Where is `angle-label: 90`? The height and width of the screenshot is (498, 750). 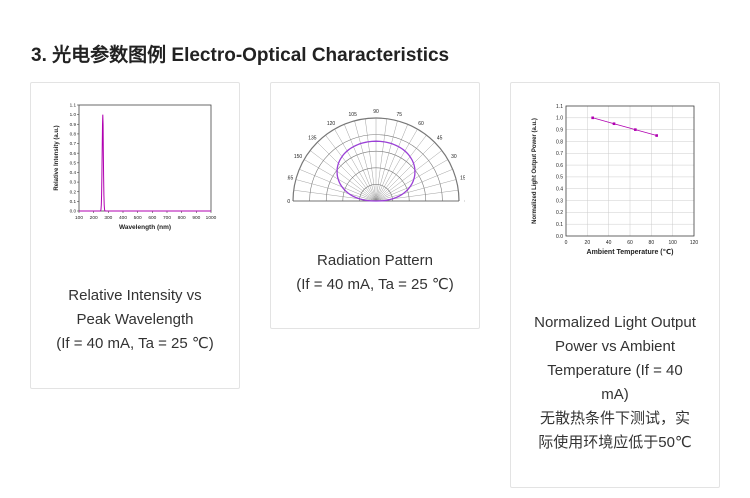
angle-label: 90 is located at coordinates (376, 112).